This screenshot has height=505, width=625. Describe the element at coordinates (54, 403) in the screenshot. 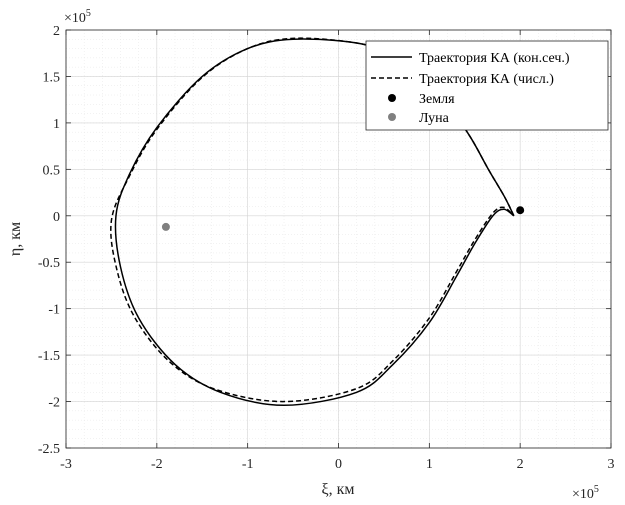

I see `y-tick-label: -2` at that location.